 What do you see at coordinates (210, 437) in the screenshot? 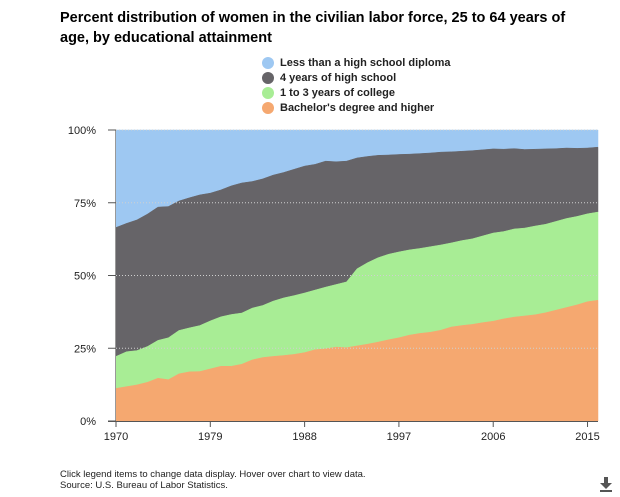
I see `x-tick-label-1979: 1979` at bounding box center [210, 437].